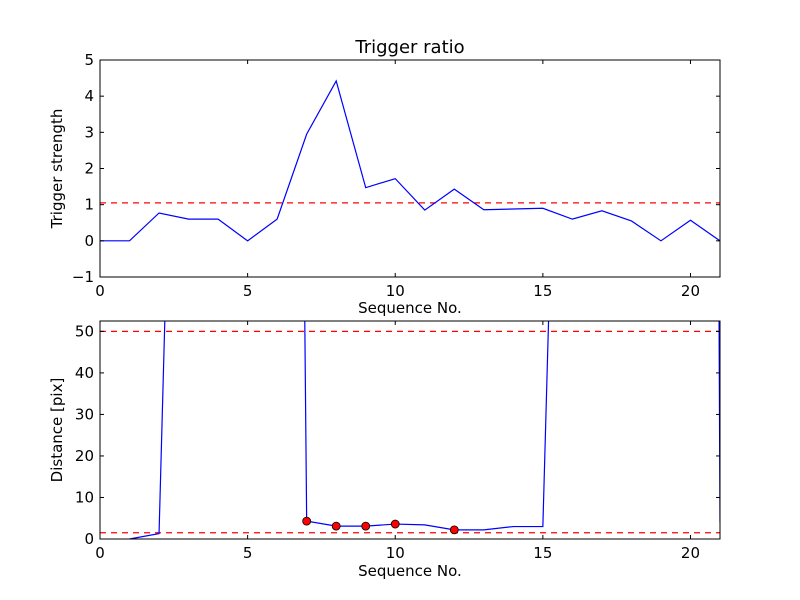 Image resolution: width=800 pixels, height=600 pixels. Describe the element at coordinates (84, 456) in the screenshot. I see `y-tick-label: 20` at that location.